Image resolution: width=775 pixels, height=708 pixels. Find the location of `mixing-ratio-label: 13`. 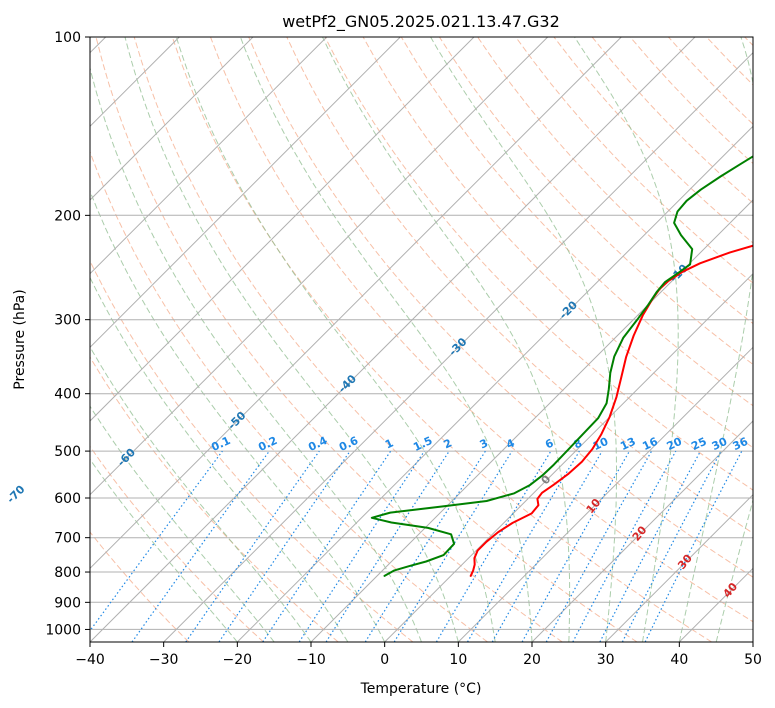

mixing-ratio-label: 13 is located at coordinates (627, 444).